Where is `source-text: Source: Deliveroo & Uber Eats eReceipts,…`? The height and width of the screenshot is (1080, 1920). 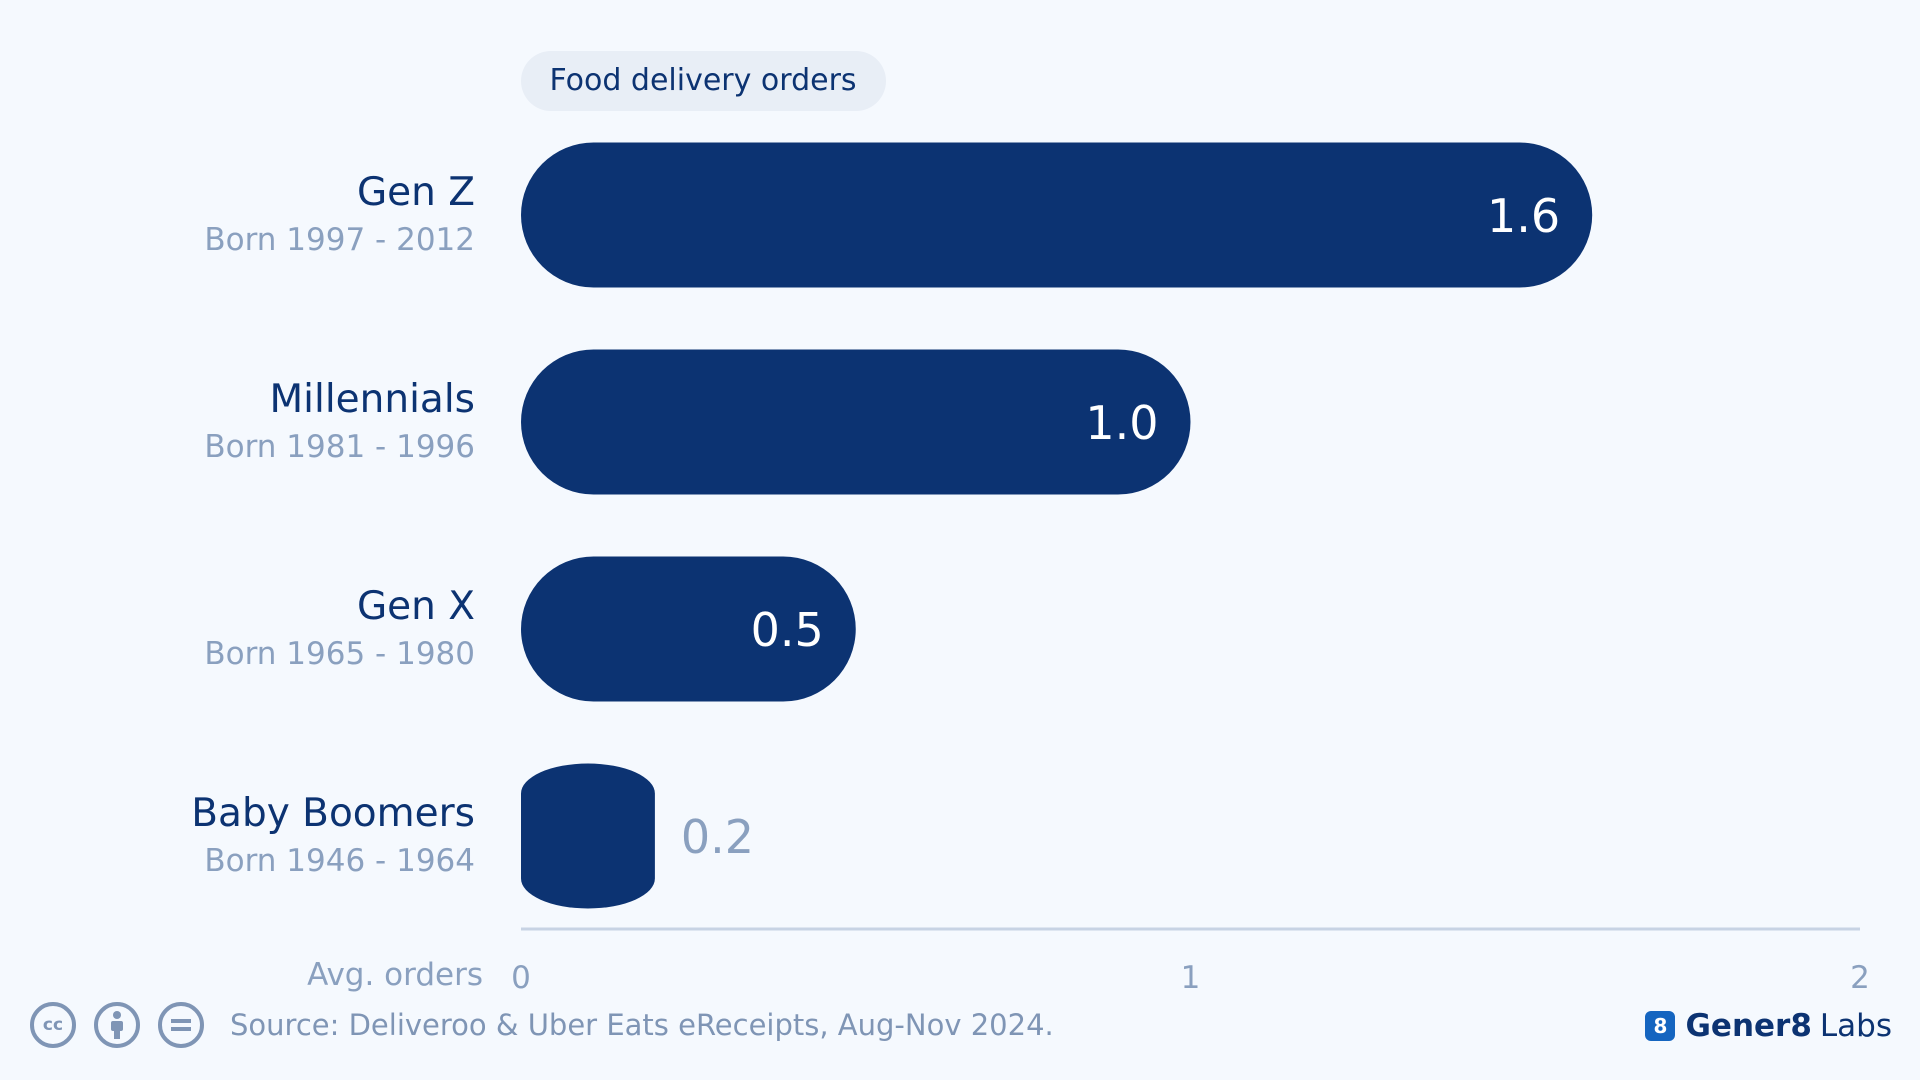 source-text: Source: Deliveroo & Uber Eats eReceipts,… is located at coordinates (642, 1025).